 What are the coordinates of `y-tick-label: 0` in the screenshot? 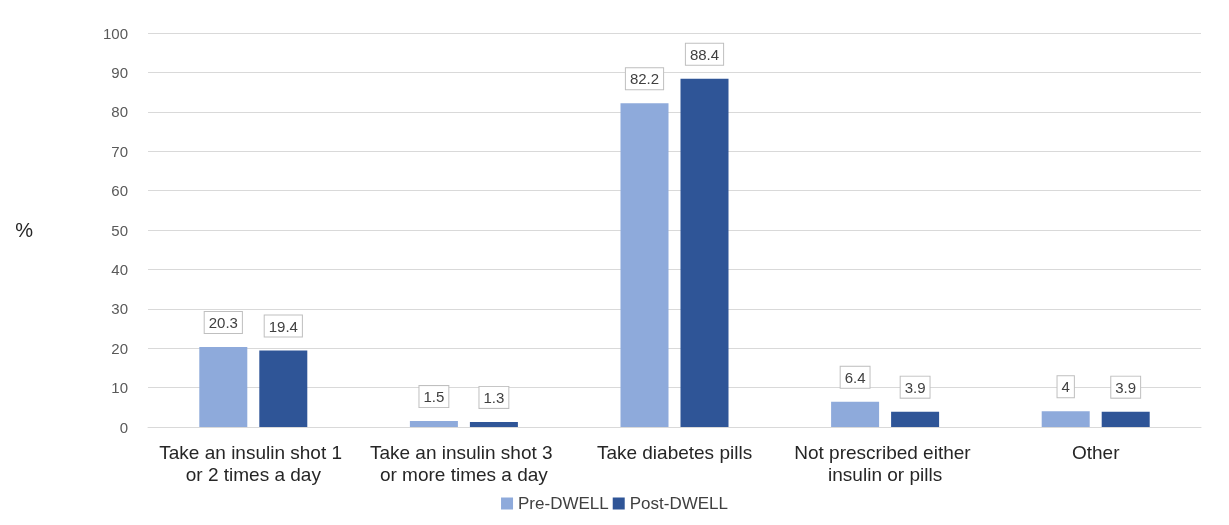 It's located at (123, 427).